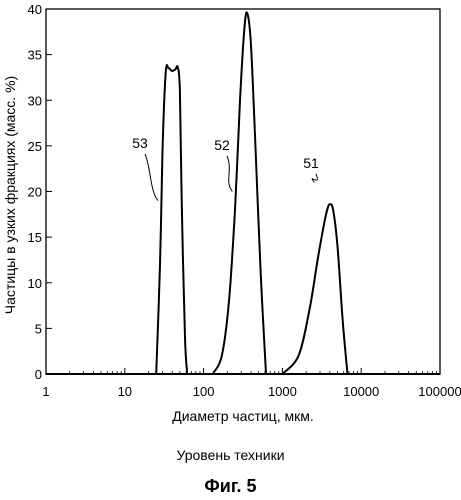 Image resolution: width=461 pixels, height=500 pixels. What do you see at coordinates (35, 55) in the screenshot?
I see `y-tick-label: 35` at bounding box center [35, 55].